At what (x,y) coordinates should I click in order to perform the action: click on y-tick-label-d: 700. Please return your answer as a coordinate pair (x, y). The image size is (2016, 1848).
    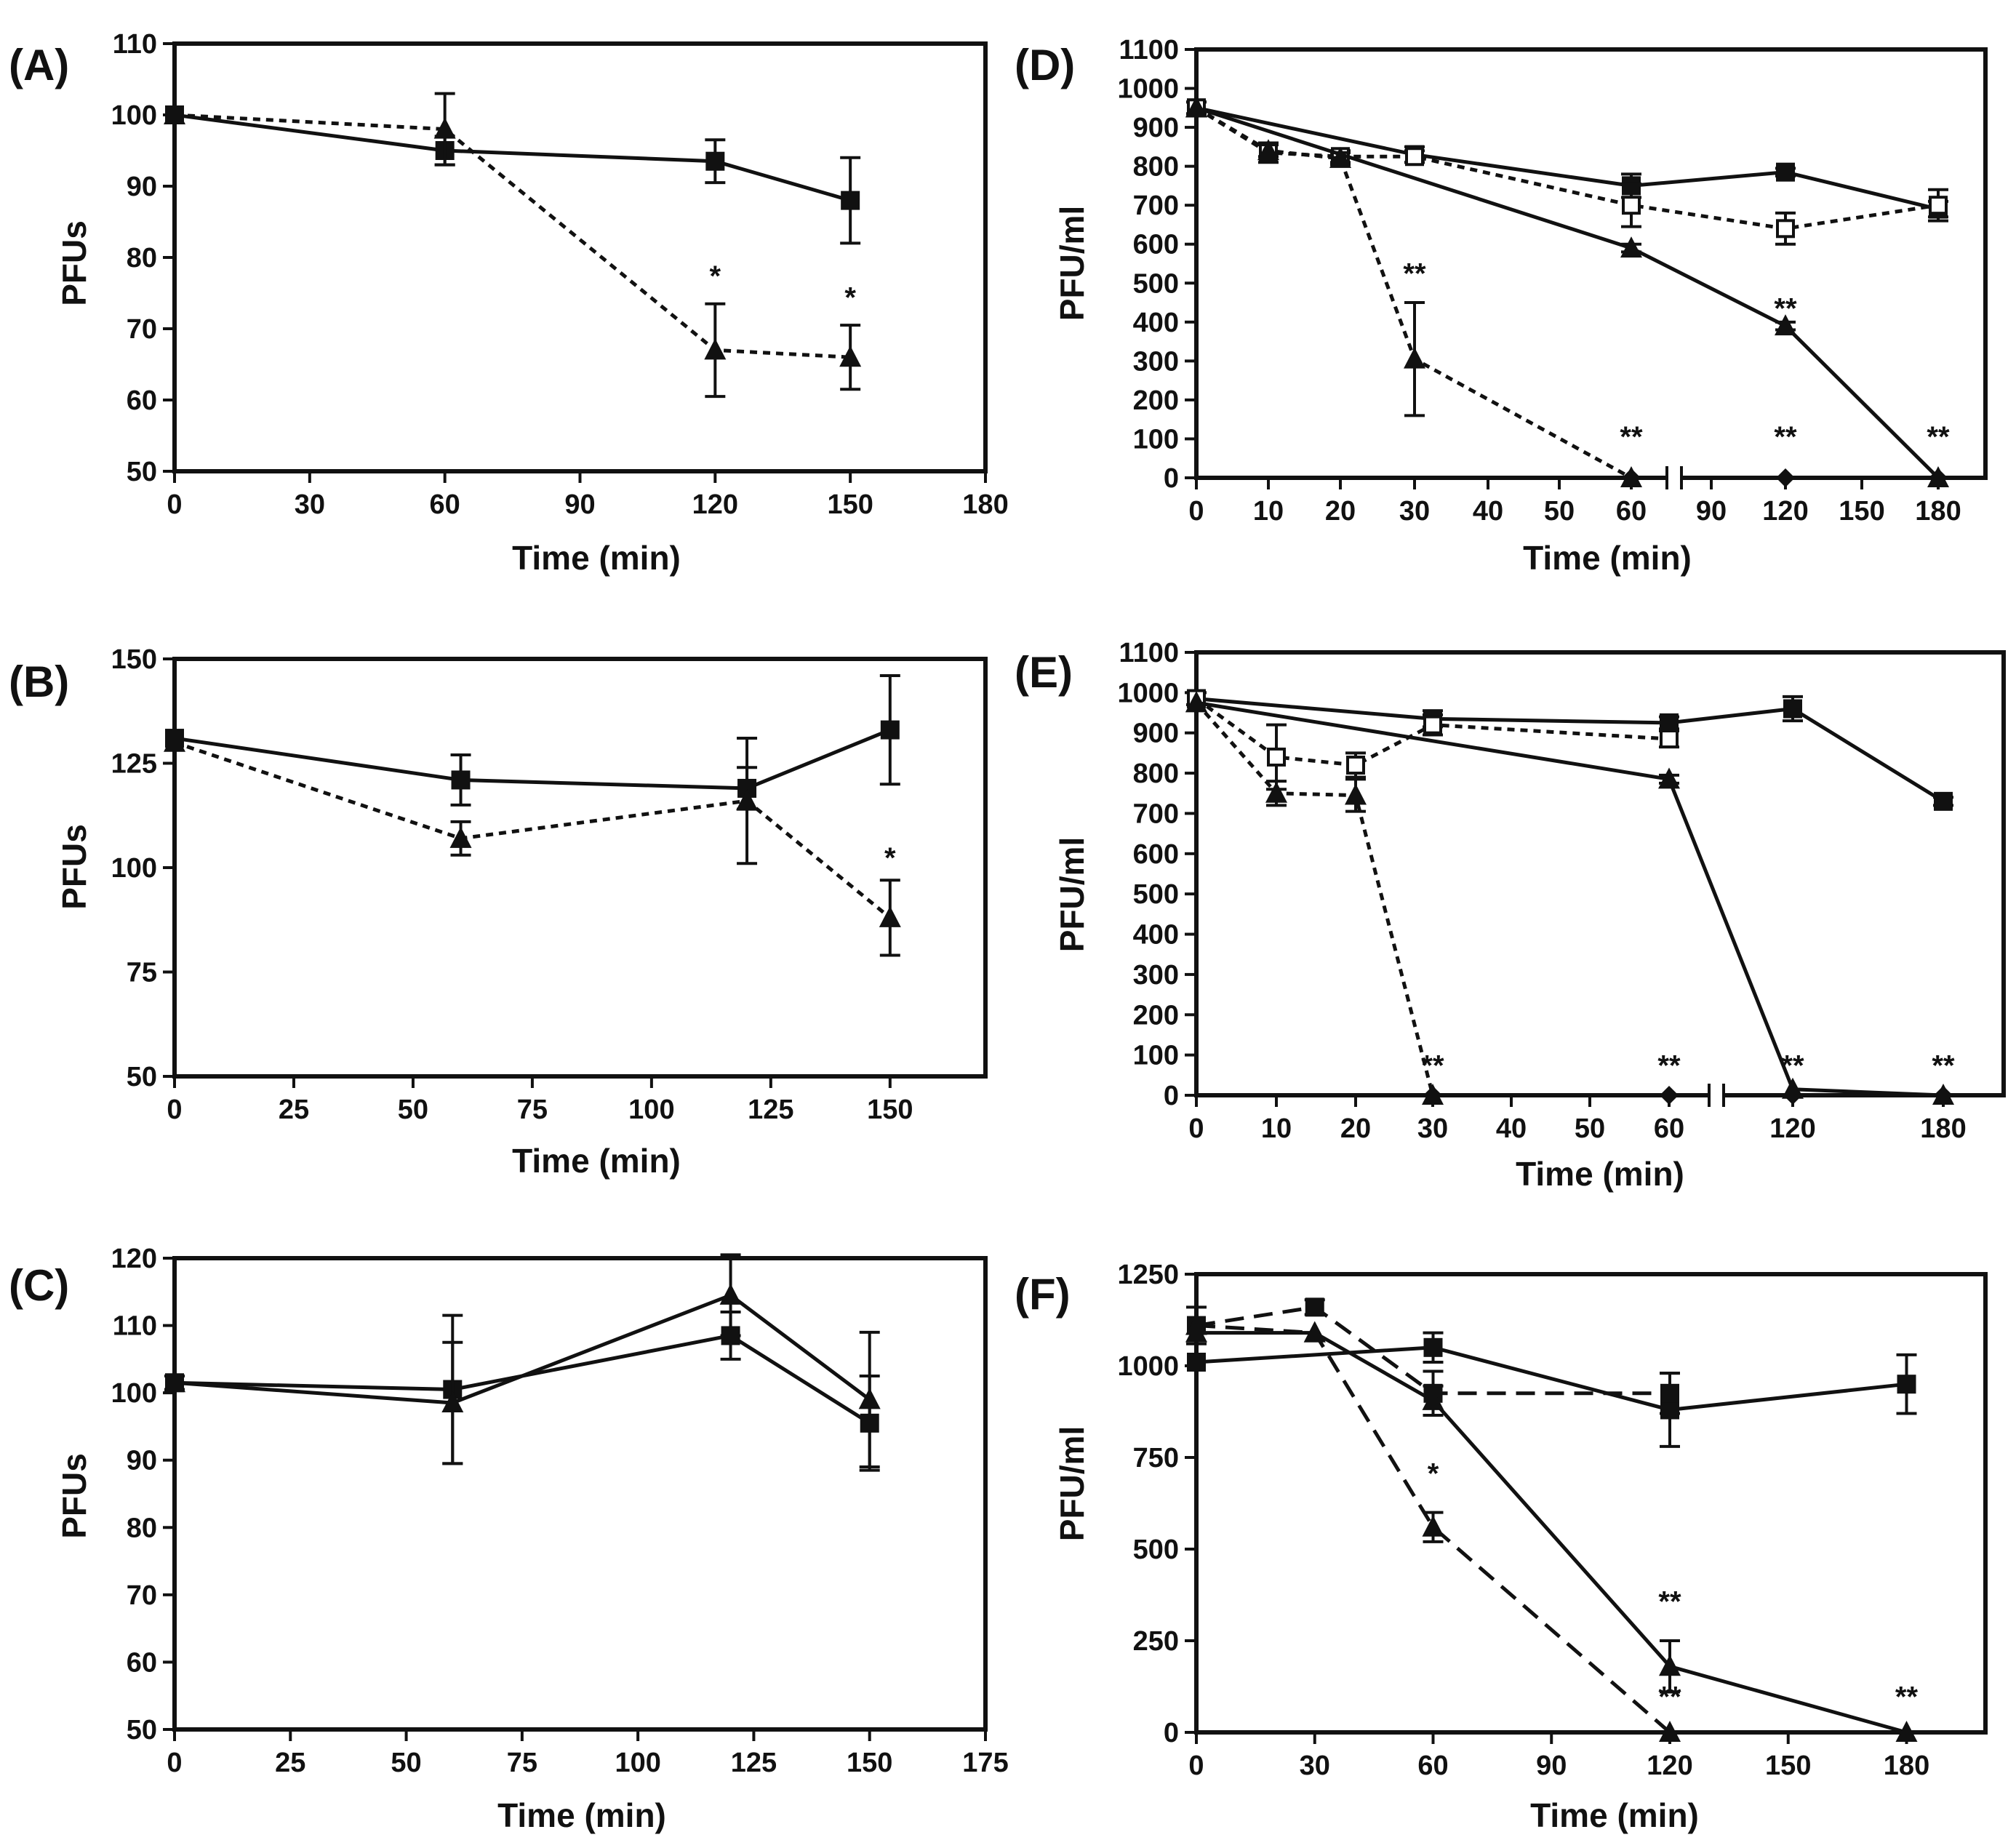
    Looking at the image, I should click on (1156, 206).